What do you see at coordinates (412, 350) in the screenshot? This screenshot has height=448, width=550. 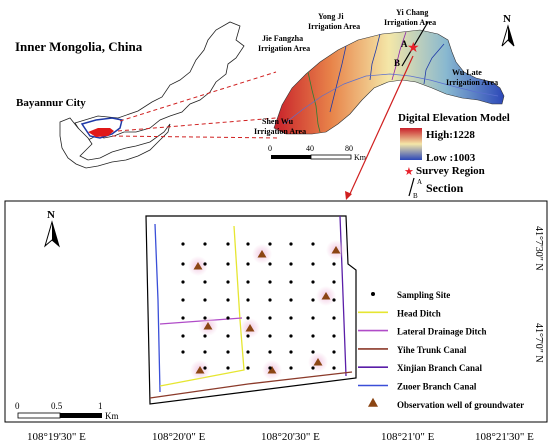 I see `legend-item: Yihe Trunk Canal` at bounding box center [412, 350].